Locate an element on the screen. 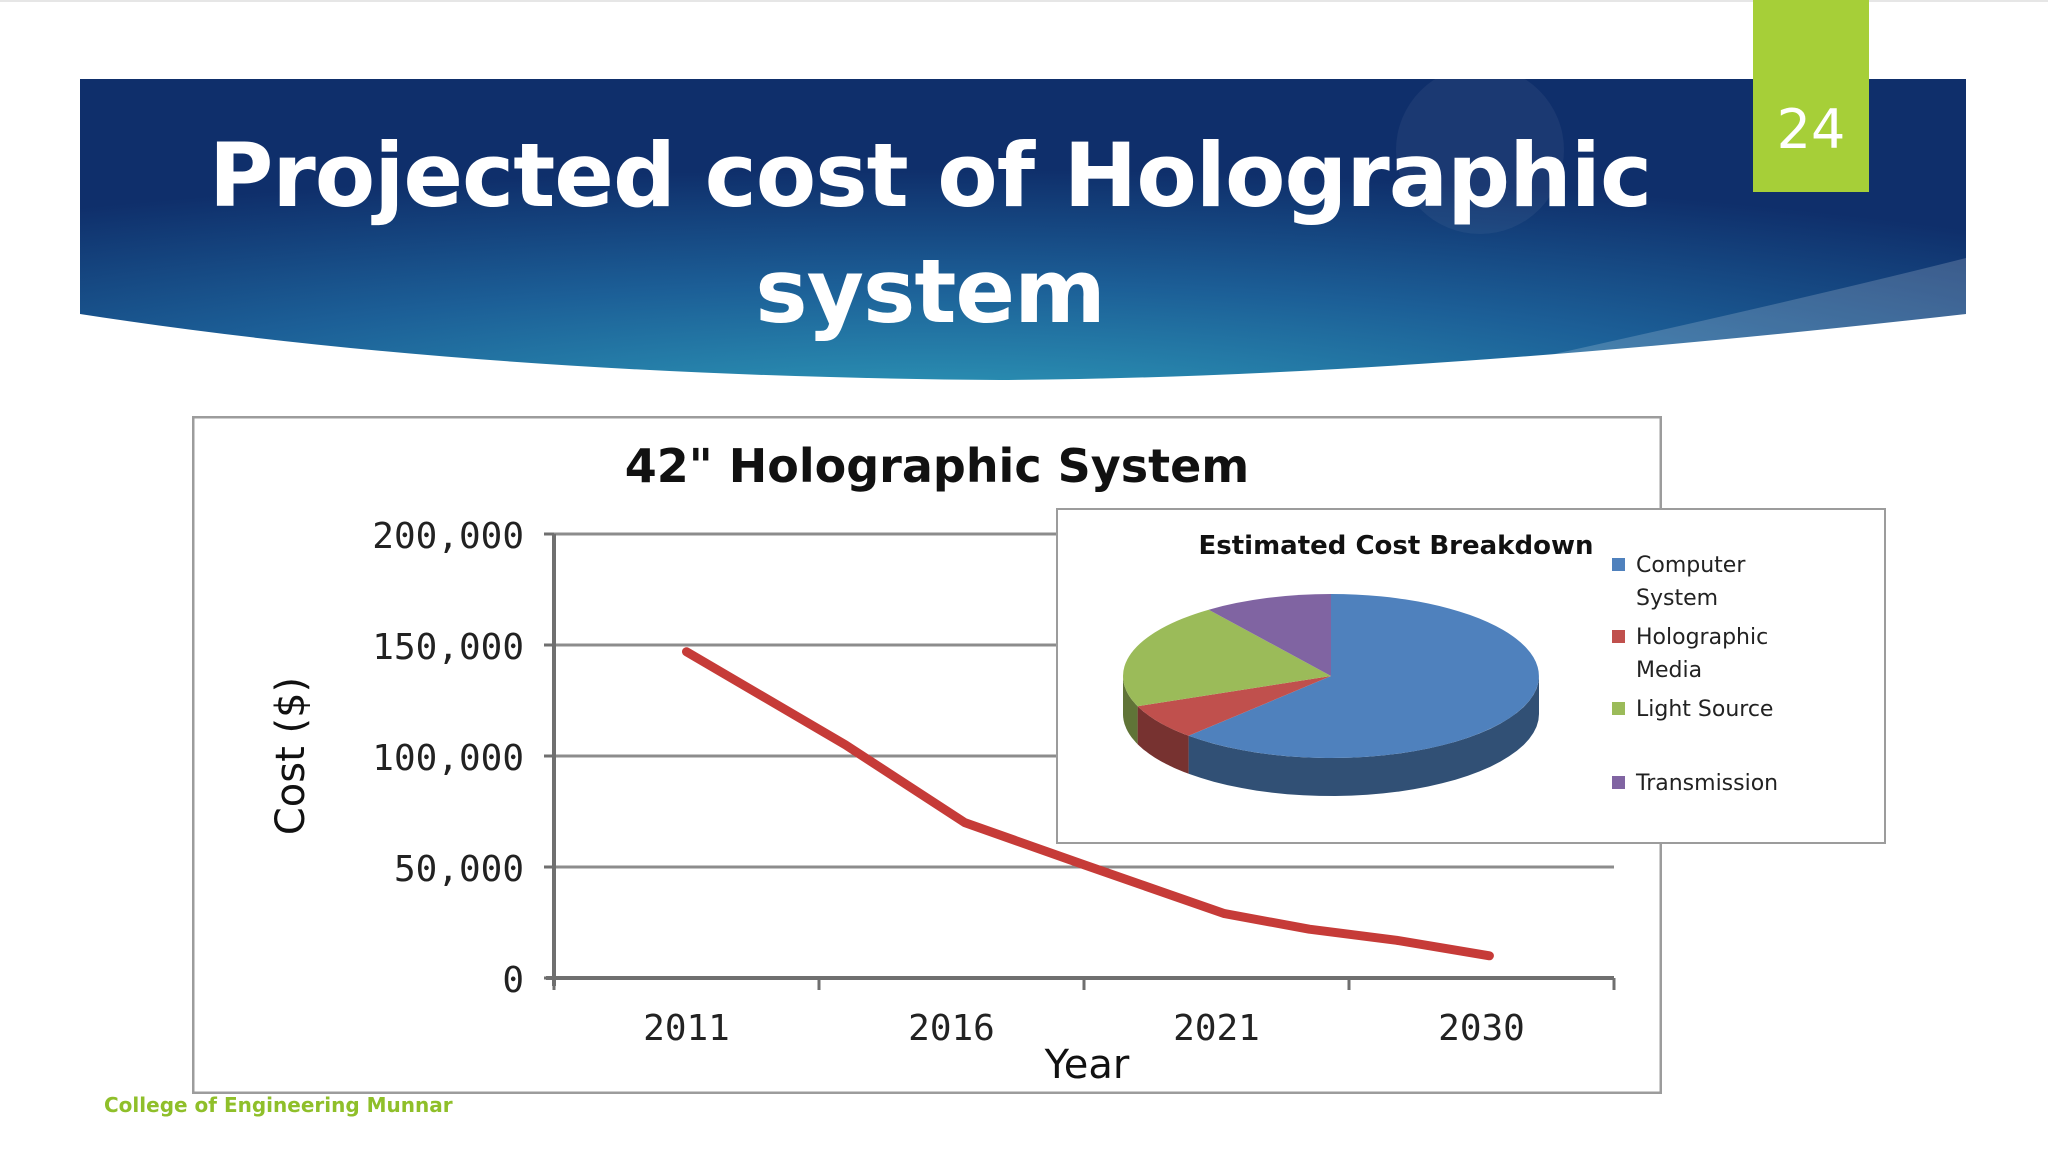 The width and height of the screenshot is (2048, 1152). x-tick-label: 2021 is located at coordinates (1216, 1028).